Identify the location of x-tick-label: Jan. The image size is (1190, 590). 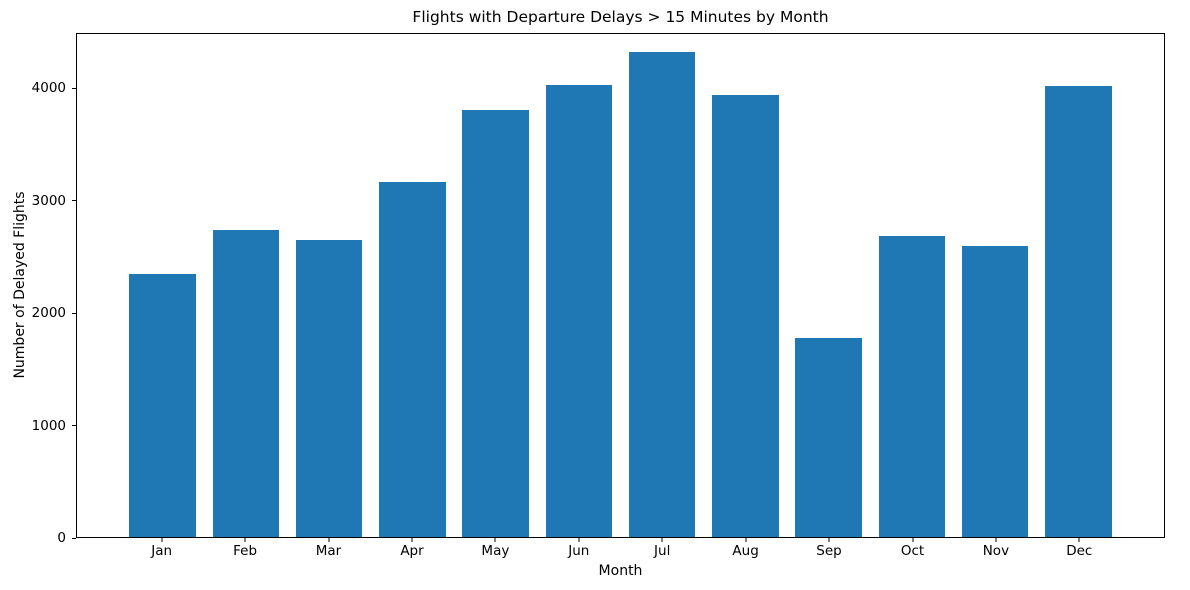
(162, 551).